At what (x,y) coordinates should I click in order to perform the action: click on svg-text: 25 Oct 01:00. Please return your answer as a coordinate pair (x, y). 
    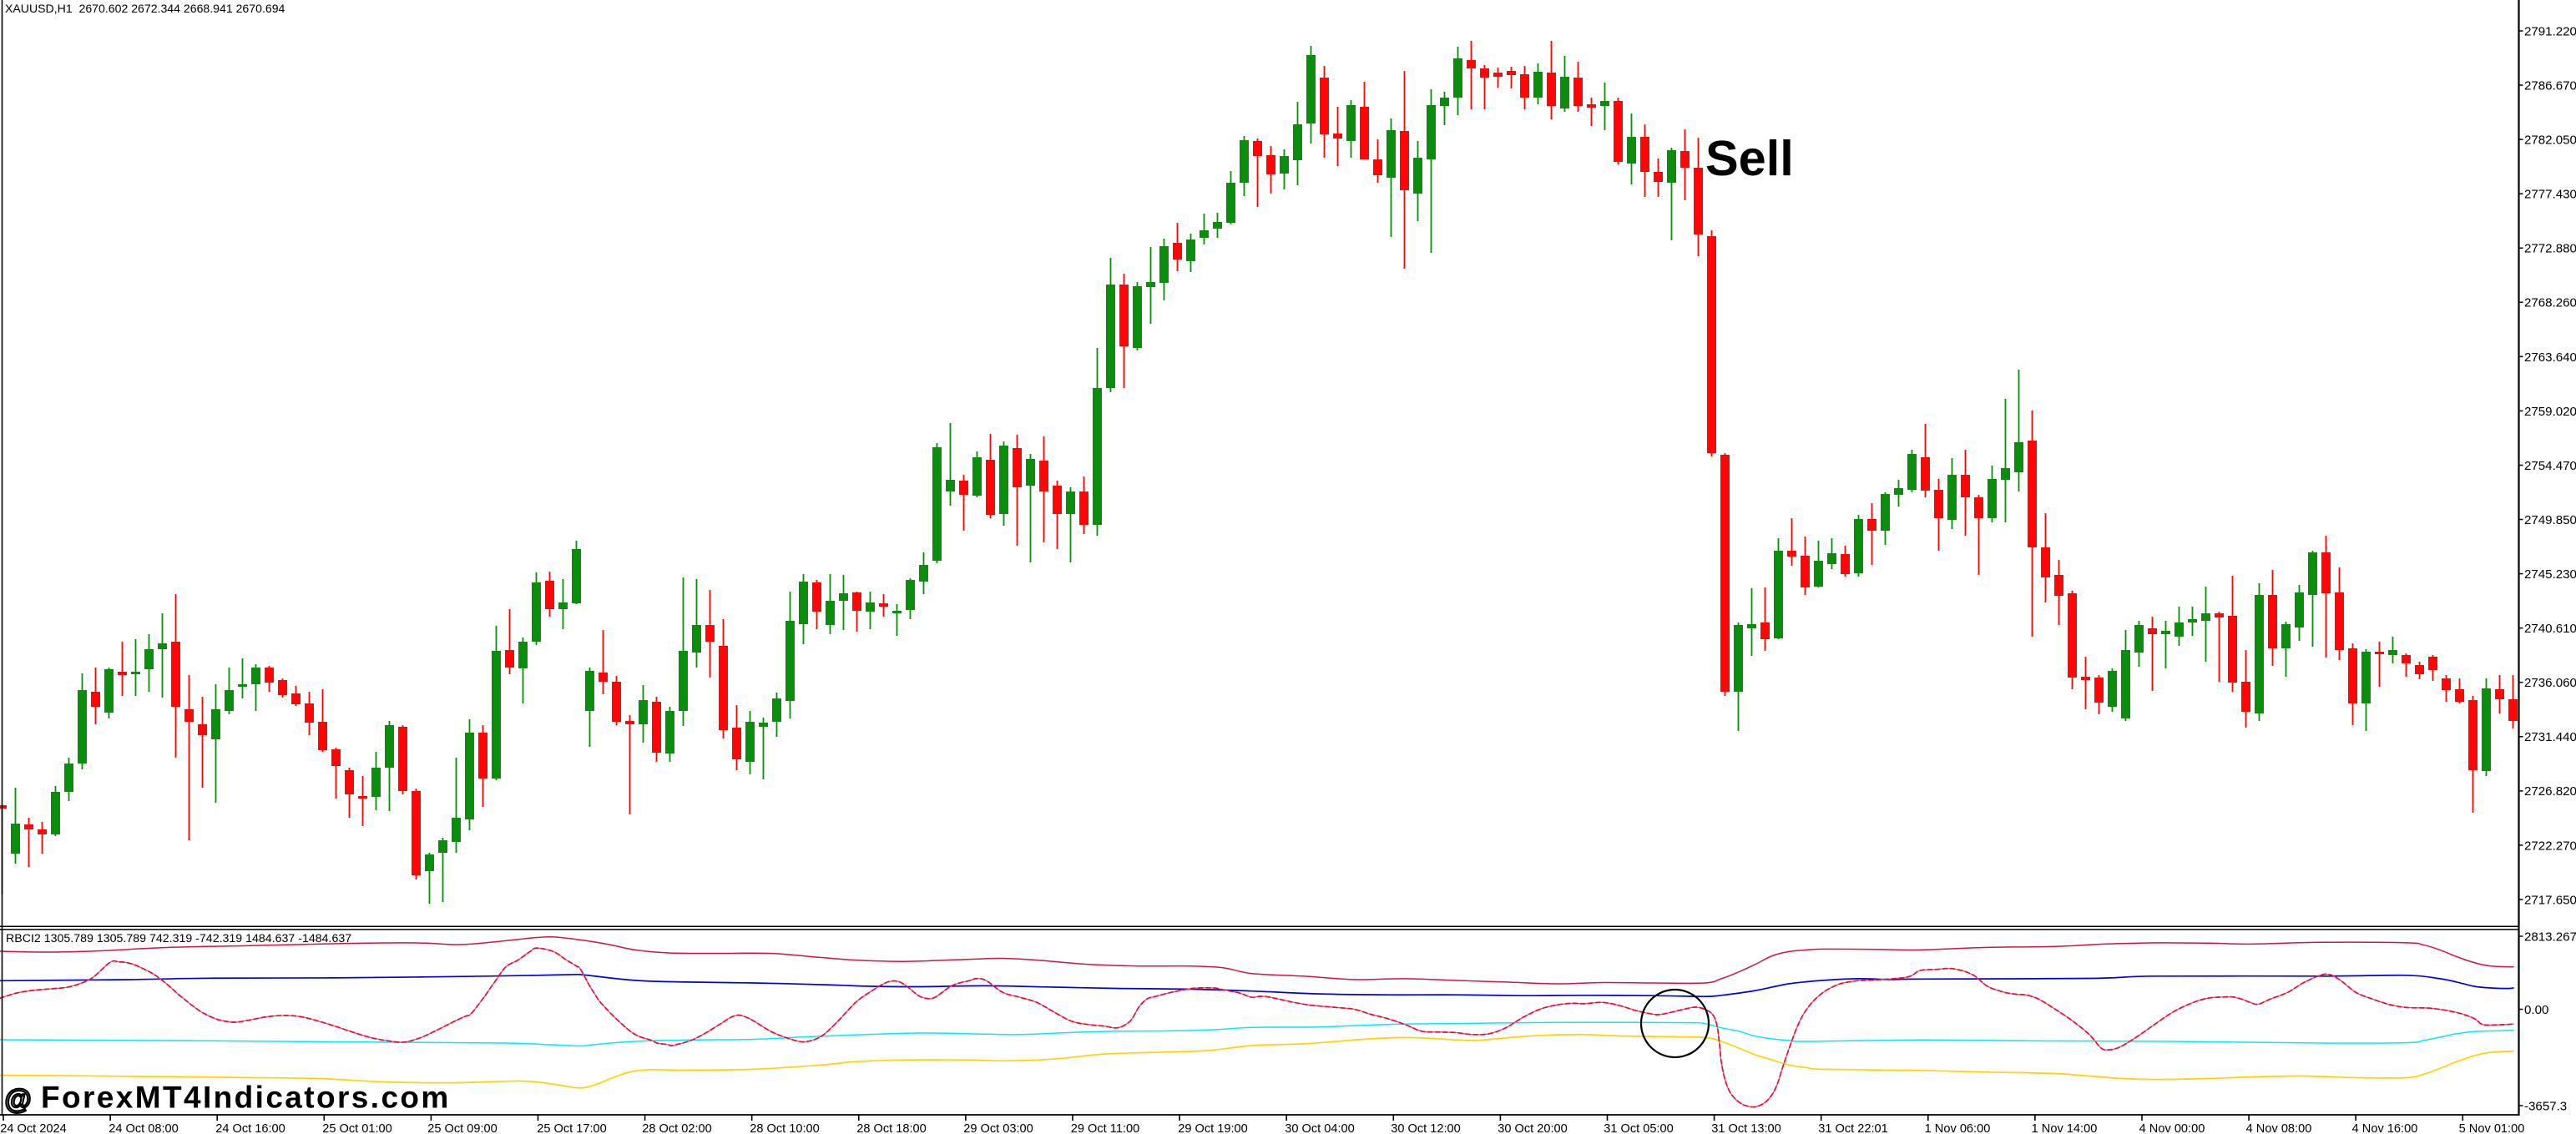
    Looking at the image, I should click on (357, 1128).